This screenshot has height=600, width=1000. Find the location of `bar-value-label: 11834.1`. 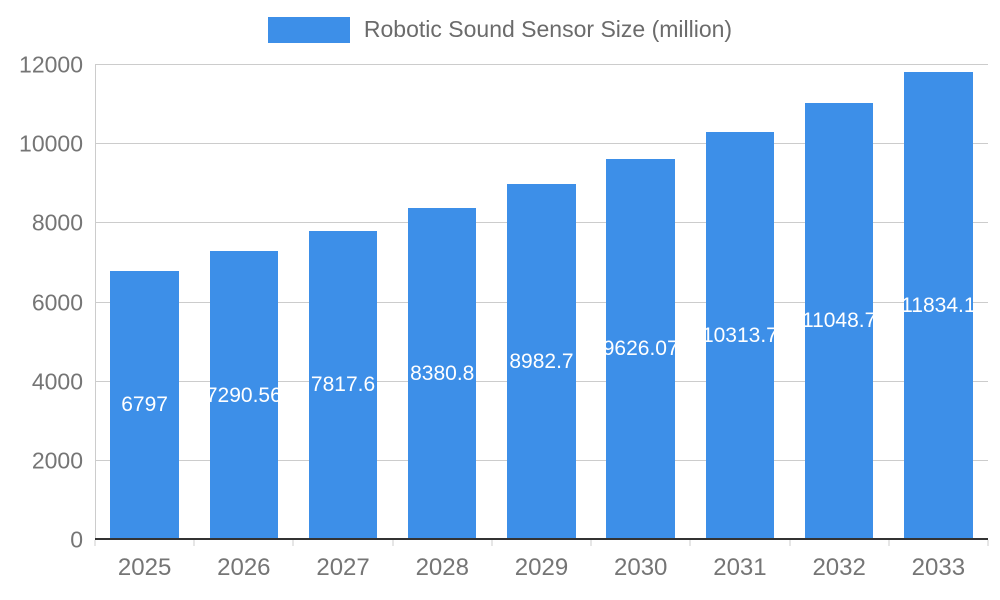

bar-value-label: 11834.1 is located at coordinates (938, 305).